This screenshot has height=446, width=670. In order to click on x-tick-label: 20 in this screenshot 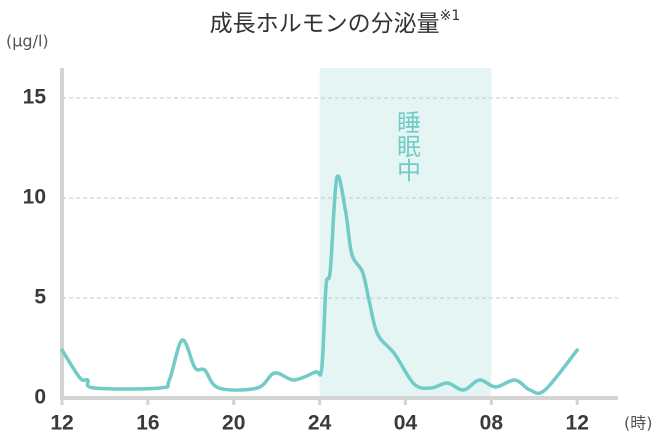, I will do `click(233, 423)`.